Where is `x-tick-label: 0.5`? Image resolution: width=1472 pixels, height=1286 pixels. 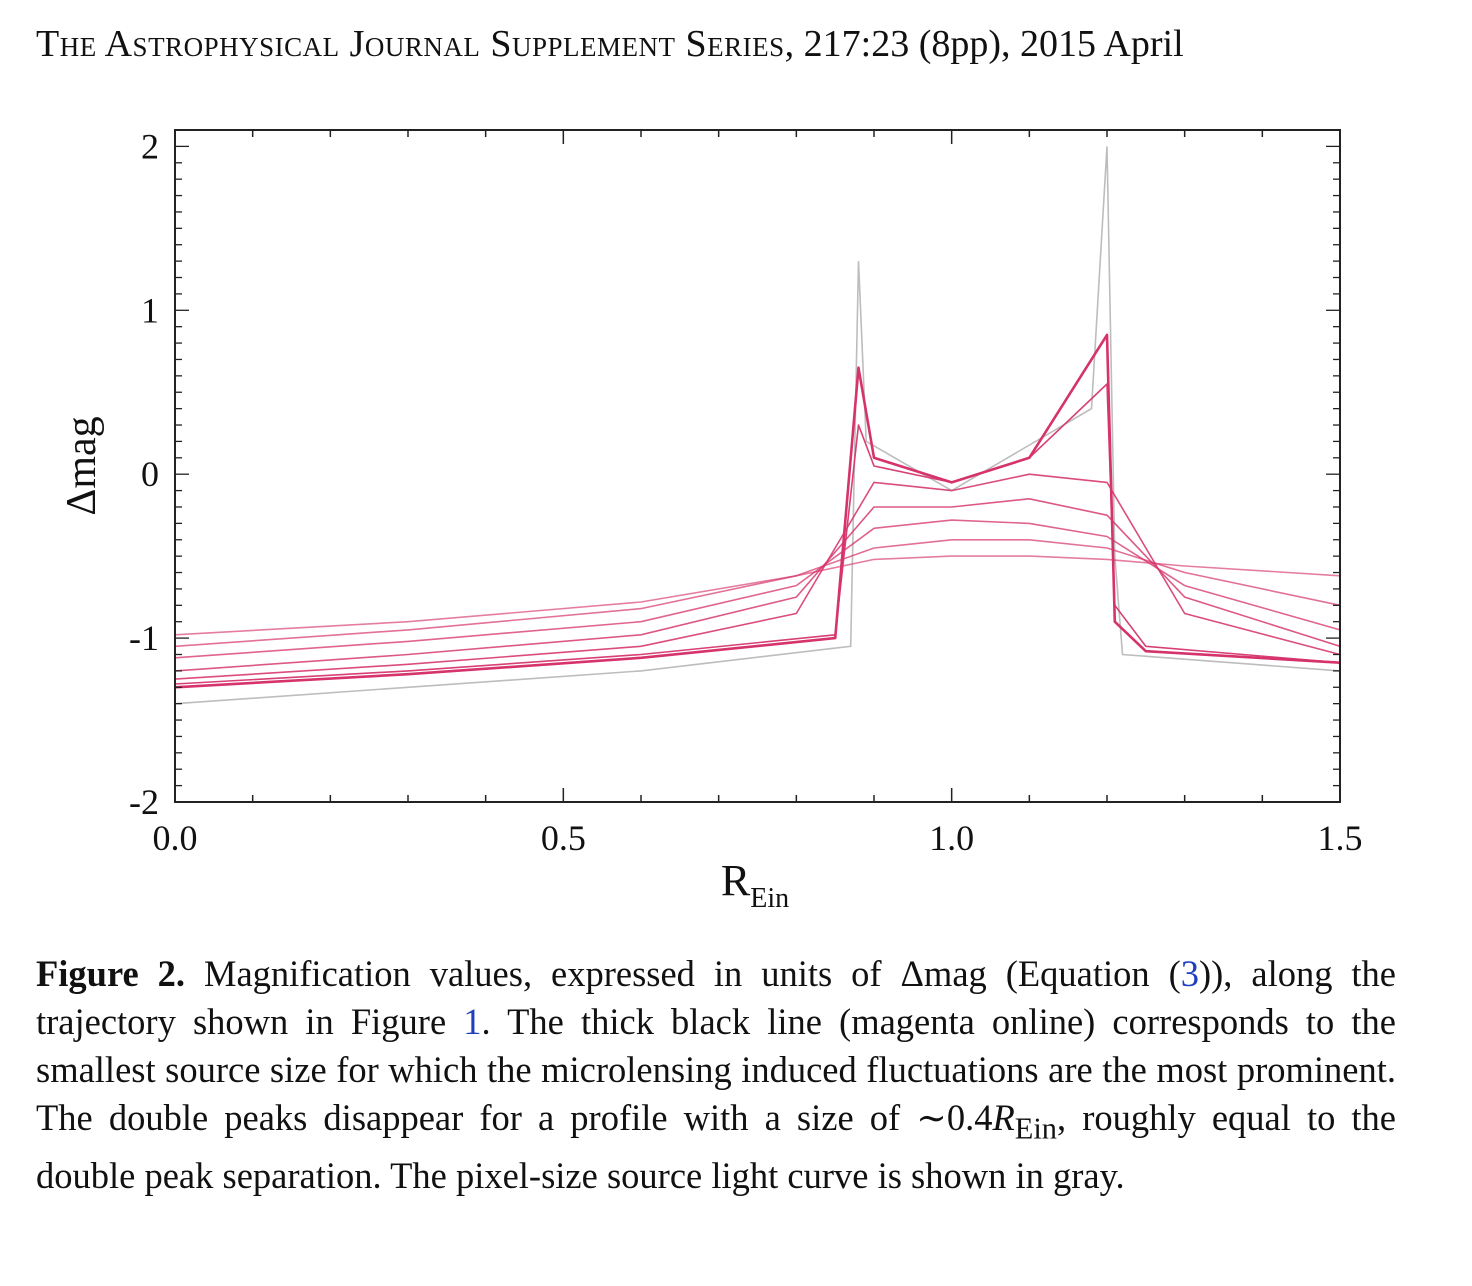
x-tick-label: 0.5 is located at coordinates (563, 838).